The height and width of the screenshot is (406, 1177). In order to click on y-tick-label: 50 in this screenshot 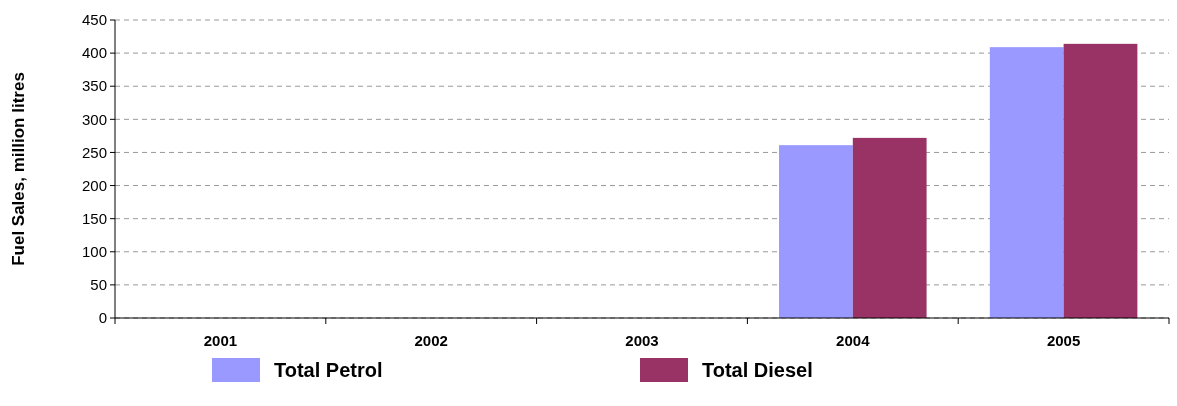, I will do `click(98, 285)`.